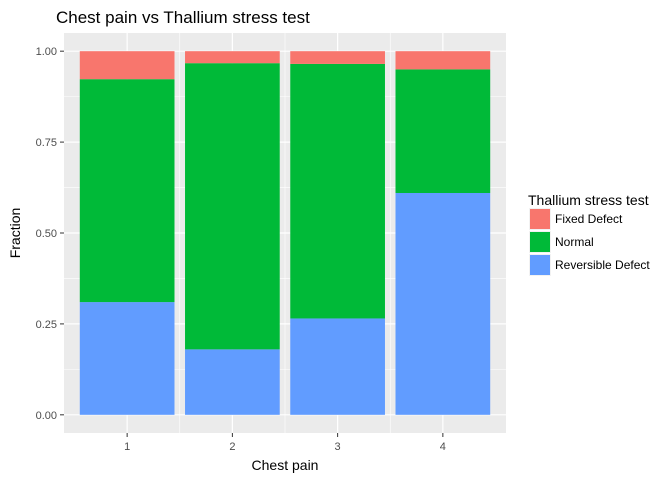 Image resolution: width=672 pixels, height=480 pixels. What do you see at coordinates (46, 52) in the screenshot?
I see `y-tick-label: 1.00` at bounding box center [46, 52].